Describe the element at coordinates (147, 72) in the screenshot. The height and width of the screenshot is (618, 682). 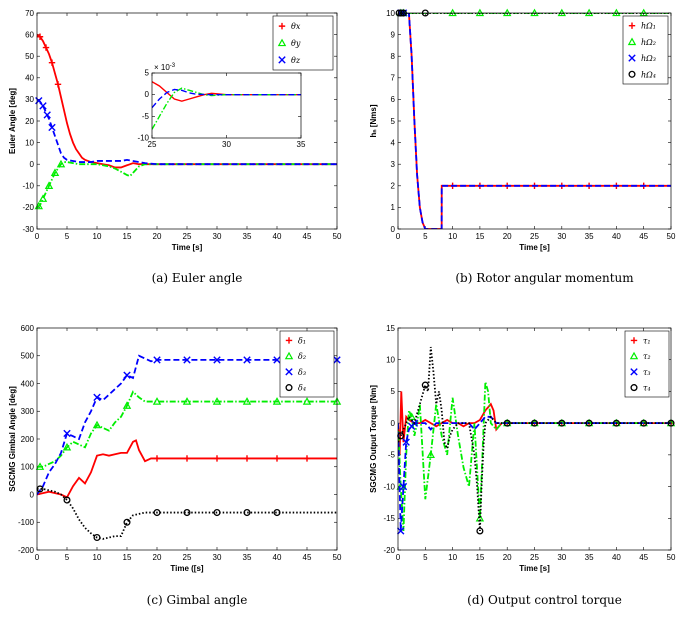
I see `euler-inset-ytick-3: 5` at that location.